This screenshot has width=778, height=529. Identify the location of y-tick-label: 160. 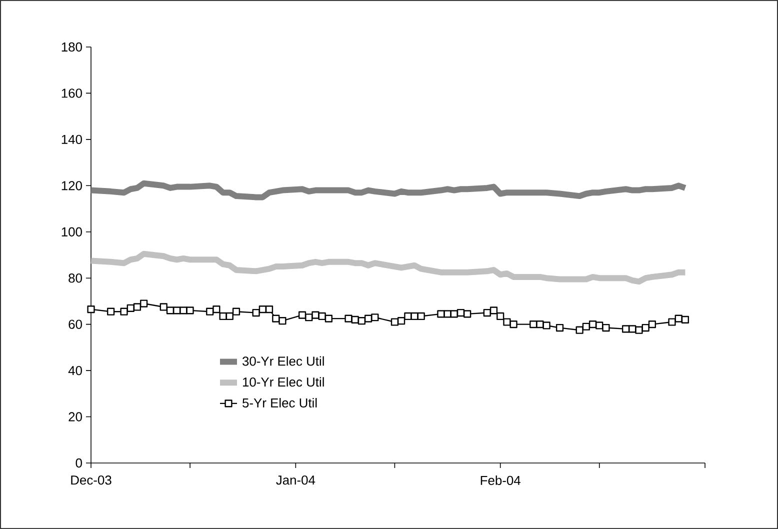
(72, 93).